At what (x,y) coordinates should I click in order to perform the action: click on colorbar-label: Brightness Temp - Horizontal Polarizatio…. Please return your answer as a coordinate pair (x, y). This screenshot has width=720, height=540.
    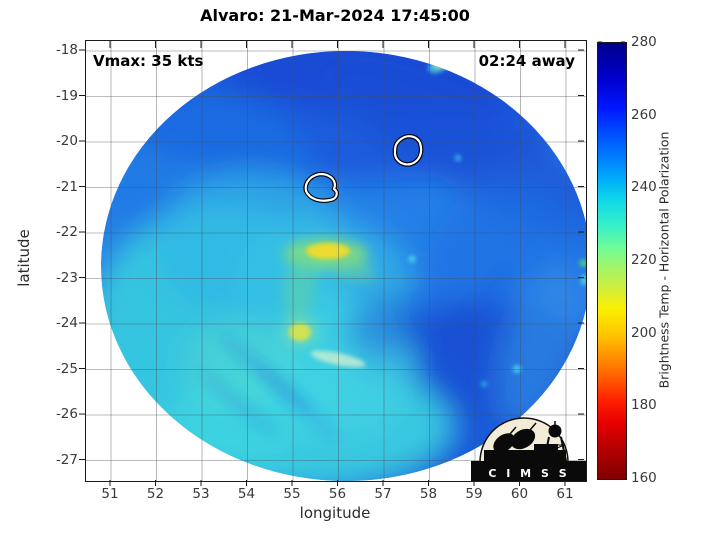
    Looking at the image, I should click on (664, 260).